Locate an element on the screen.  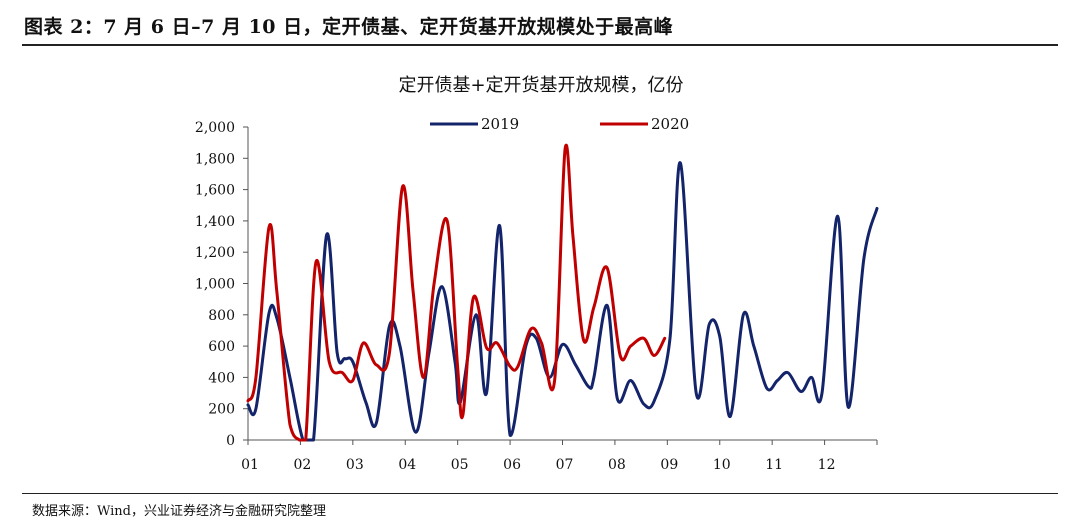
legend-label-2020: 2020 is located at coordinates (670, 124).